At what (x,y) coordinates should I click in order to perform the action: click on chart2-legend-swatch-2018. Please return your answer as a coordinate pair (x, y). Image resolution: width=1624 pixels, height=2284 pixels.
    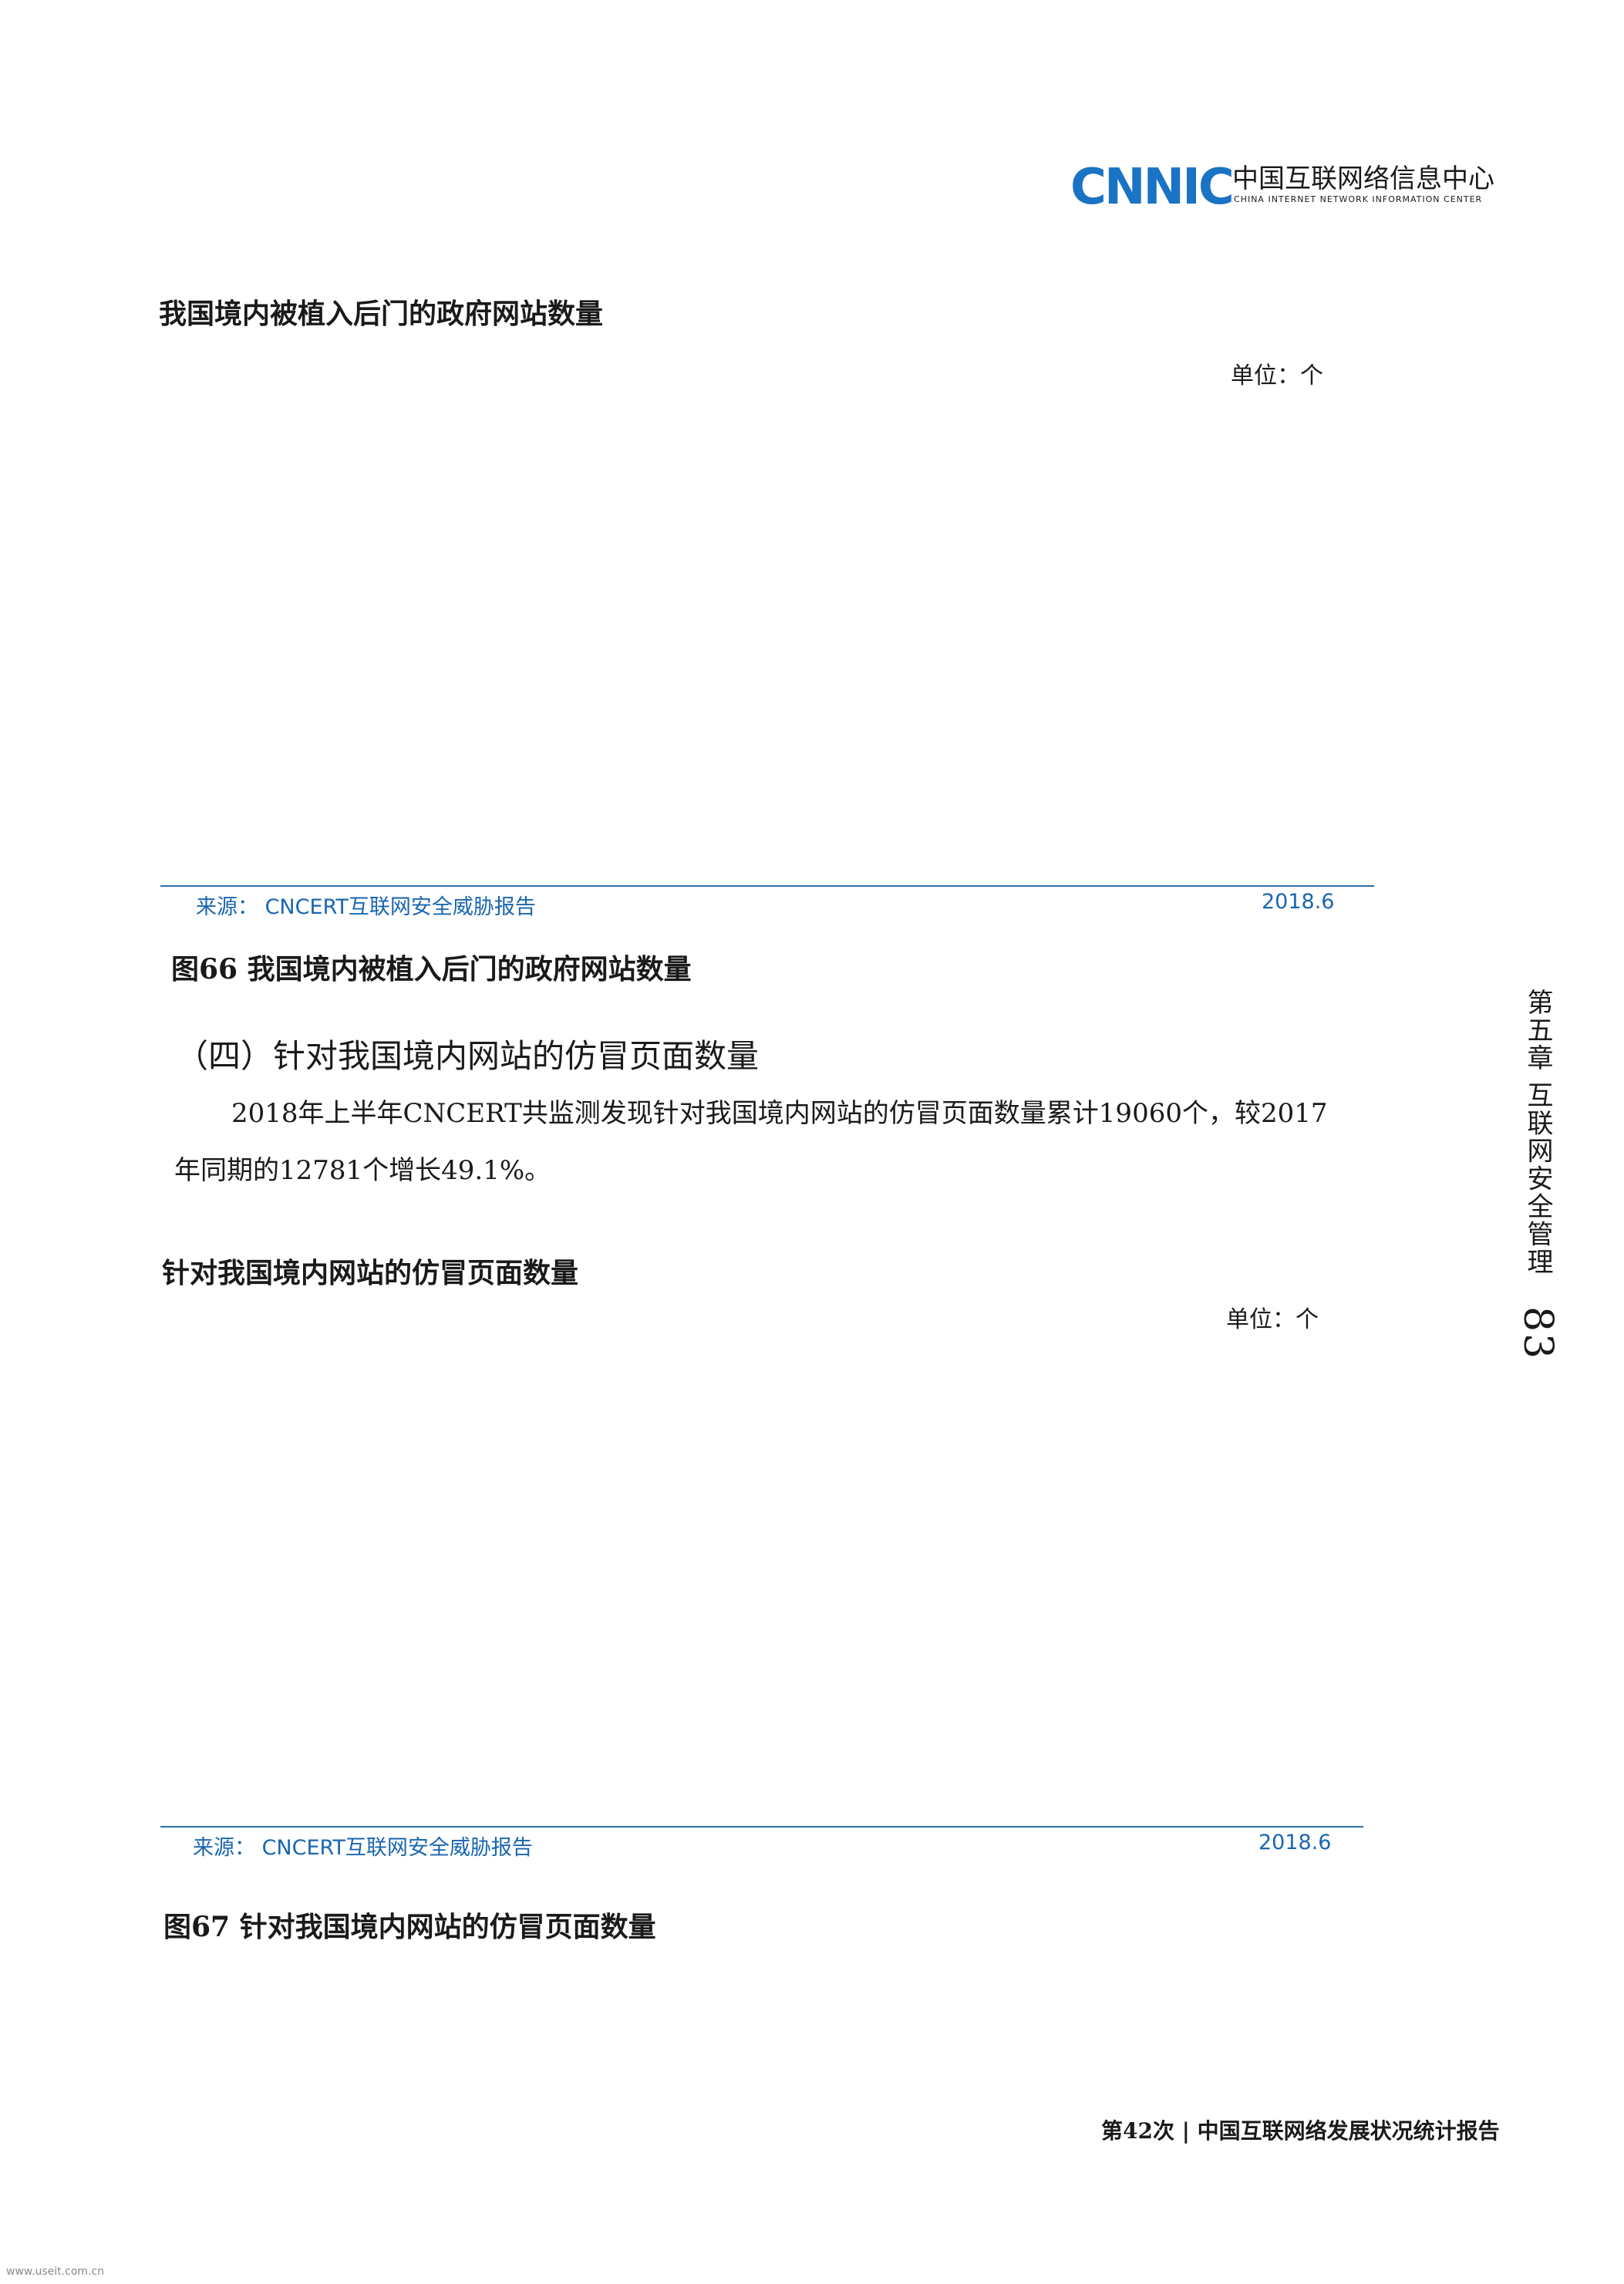
    Looking at the image, I should click on (830, 1799).